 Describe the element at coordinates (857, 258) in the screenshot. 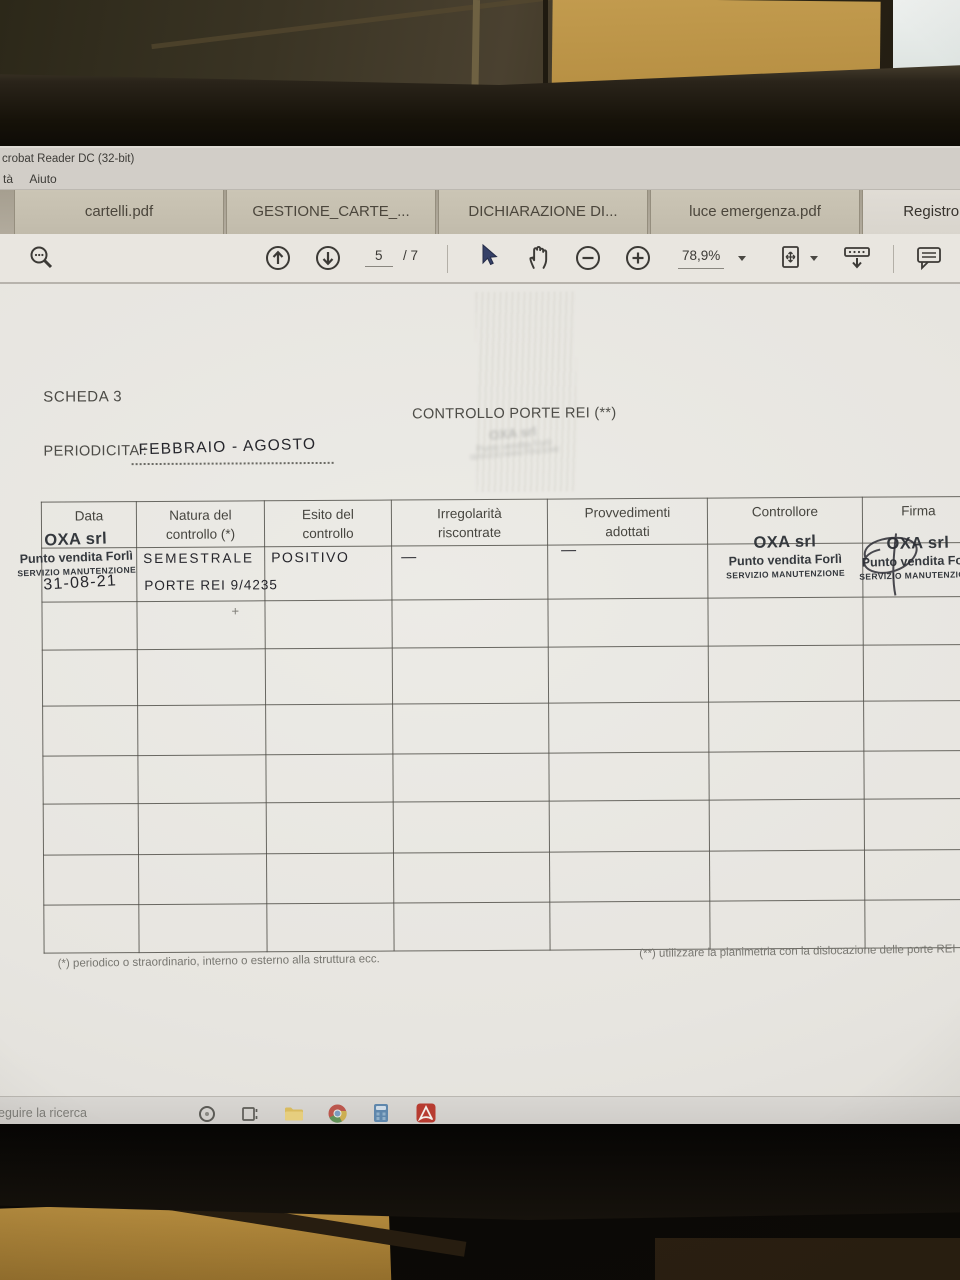

I see `hide-toolbar-icon` at that location.